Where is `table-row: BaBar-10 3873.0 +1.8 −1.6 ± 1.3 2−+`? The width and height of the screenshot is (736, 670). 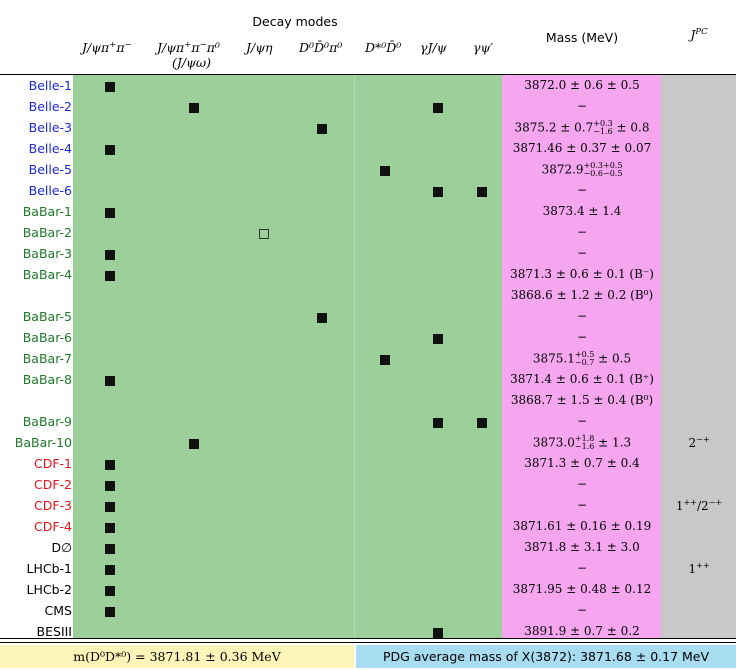
table-row: BaBar-10 3873.0 +1.8 −1.6 ± 1.3 2−+ is located at coordinates (368, 443).